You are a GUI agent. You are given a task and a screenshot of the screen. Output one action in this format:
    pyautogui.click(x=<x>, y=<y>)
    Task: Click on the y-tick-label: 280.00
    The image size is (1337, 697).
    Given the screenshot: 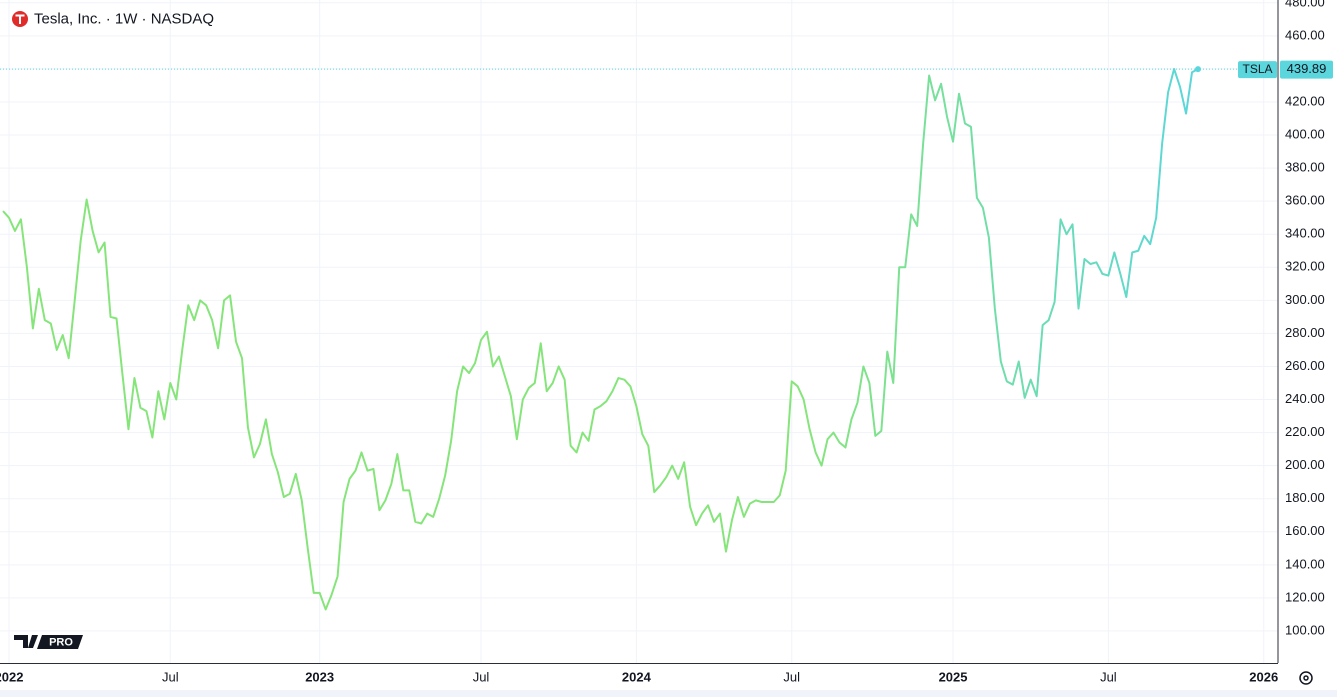 What is the action you would take?
    pyautogui.click(x=1305, y=332)
    